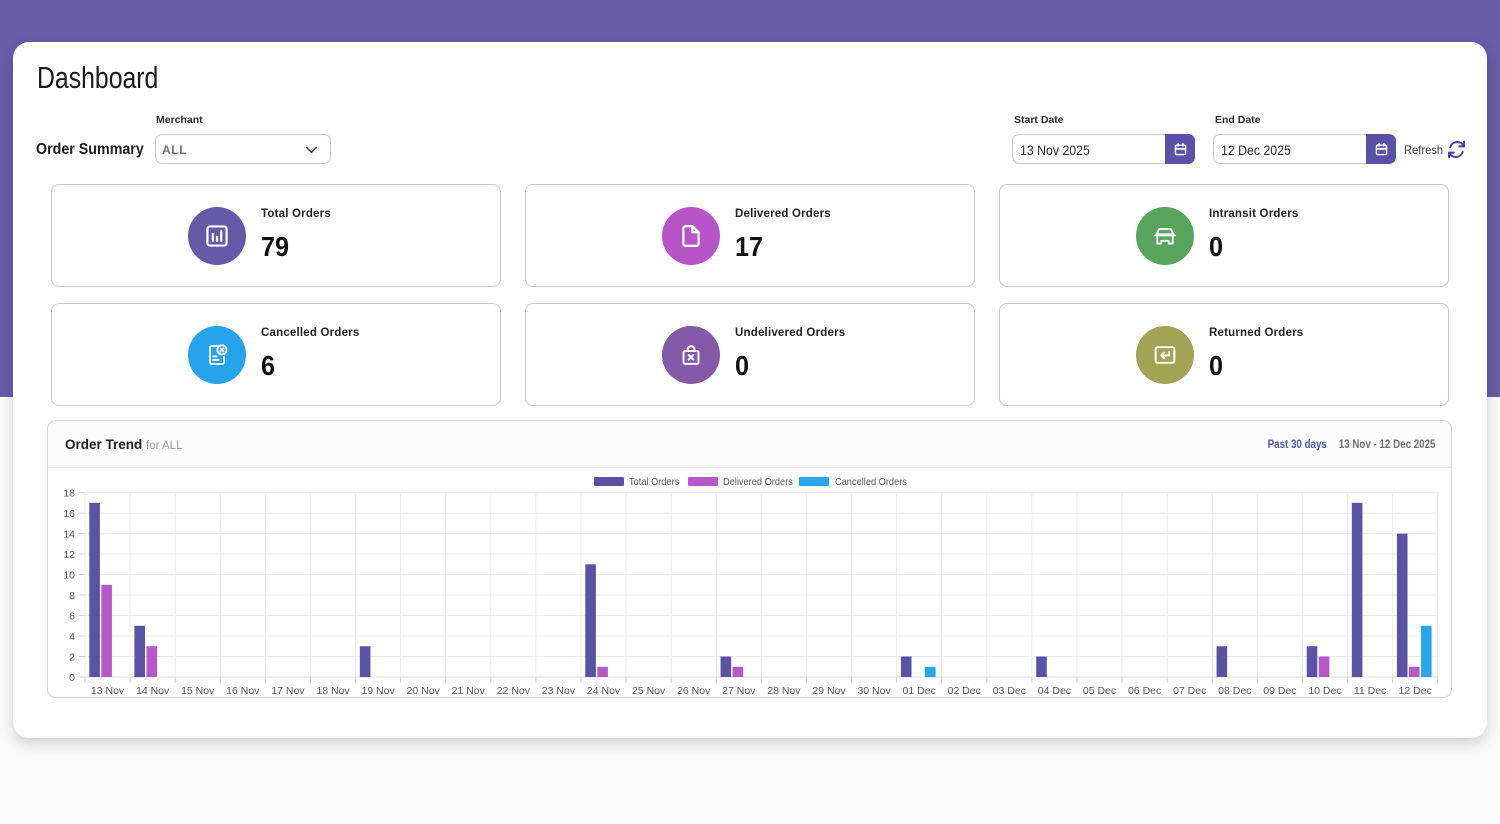 The image size is (1500, 824). Describe the element at coordinates (784, 691) in the screenshot. I see `svg-text: 28 Nov` at that location.